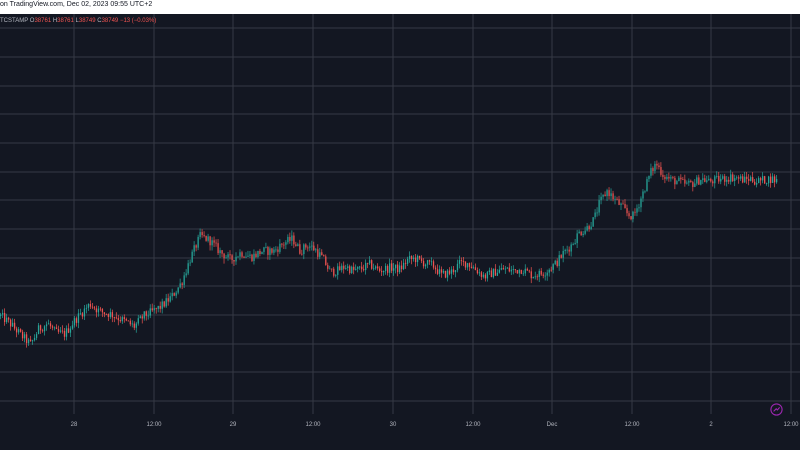 This screenshot has height=450, width=800. Describe the element at coordinates (233, 425) in the screenshot. I see `x-tick-label: 29` at that location.